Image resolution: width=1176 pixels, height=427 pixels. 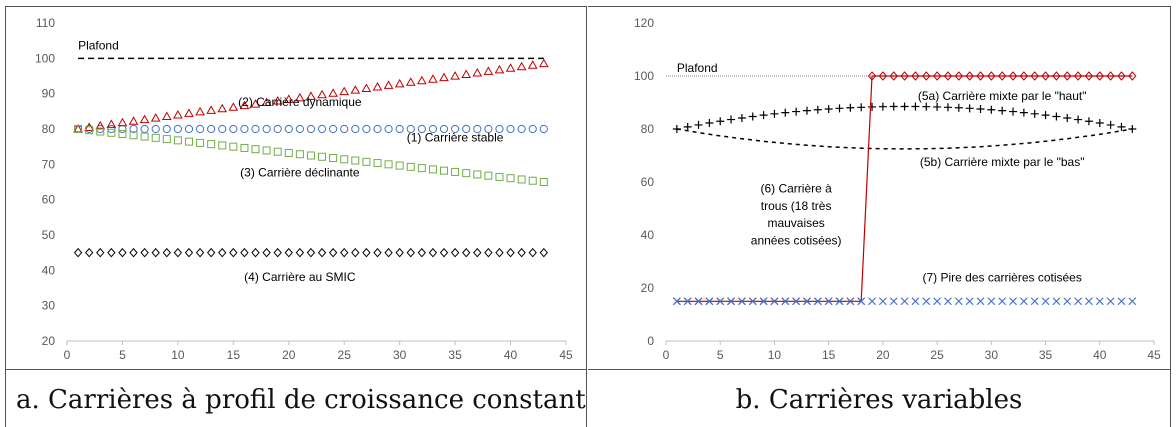 I want to click on x-tick-label: 15, so click(x=234, y=355).